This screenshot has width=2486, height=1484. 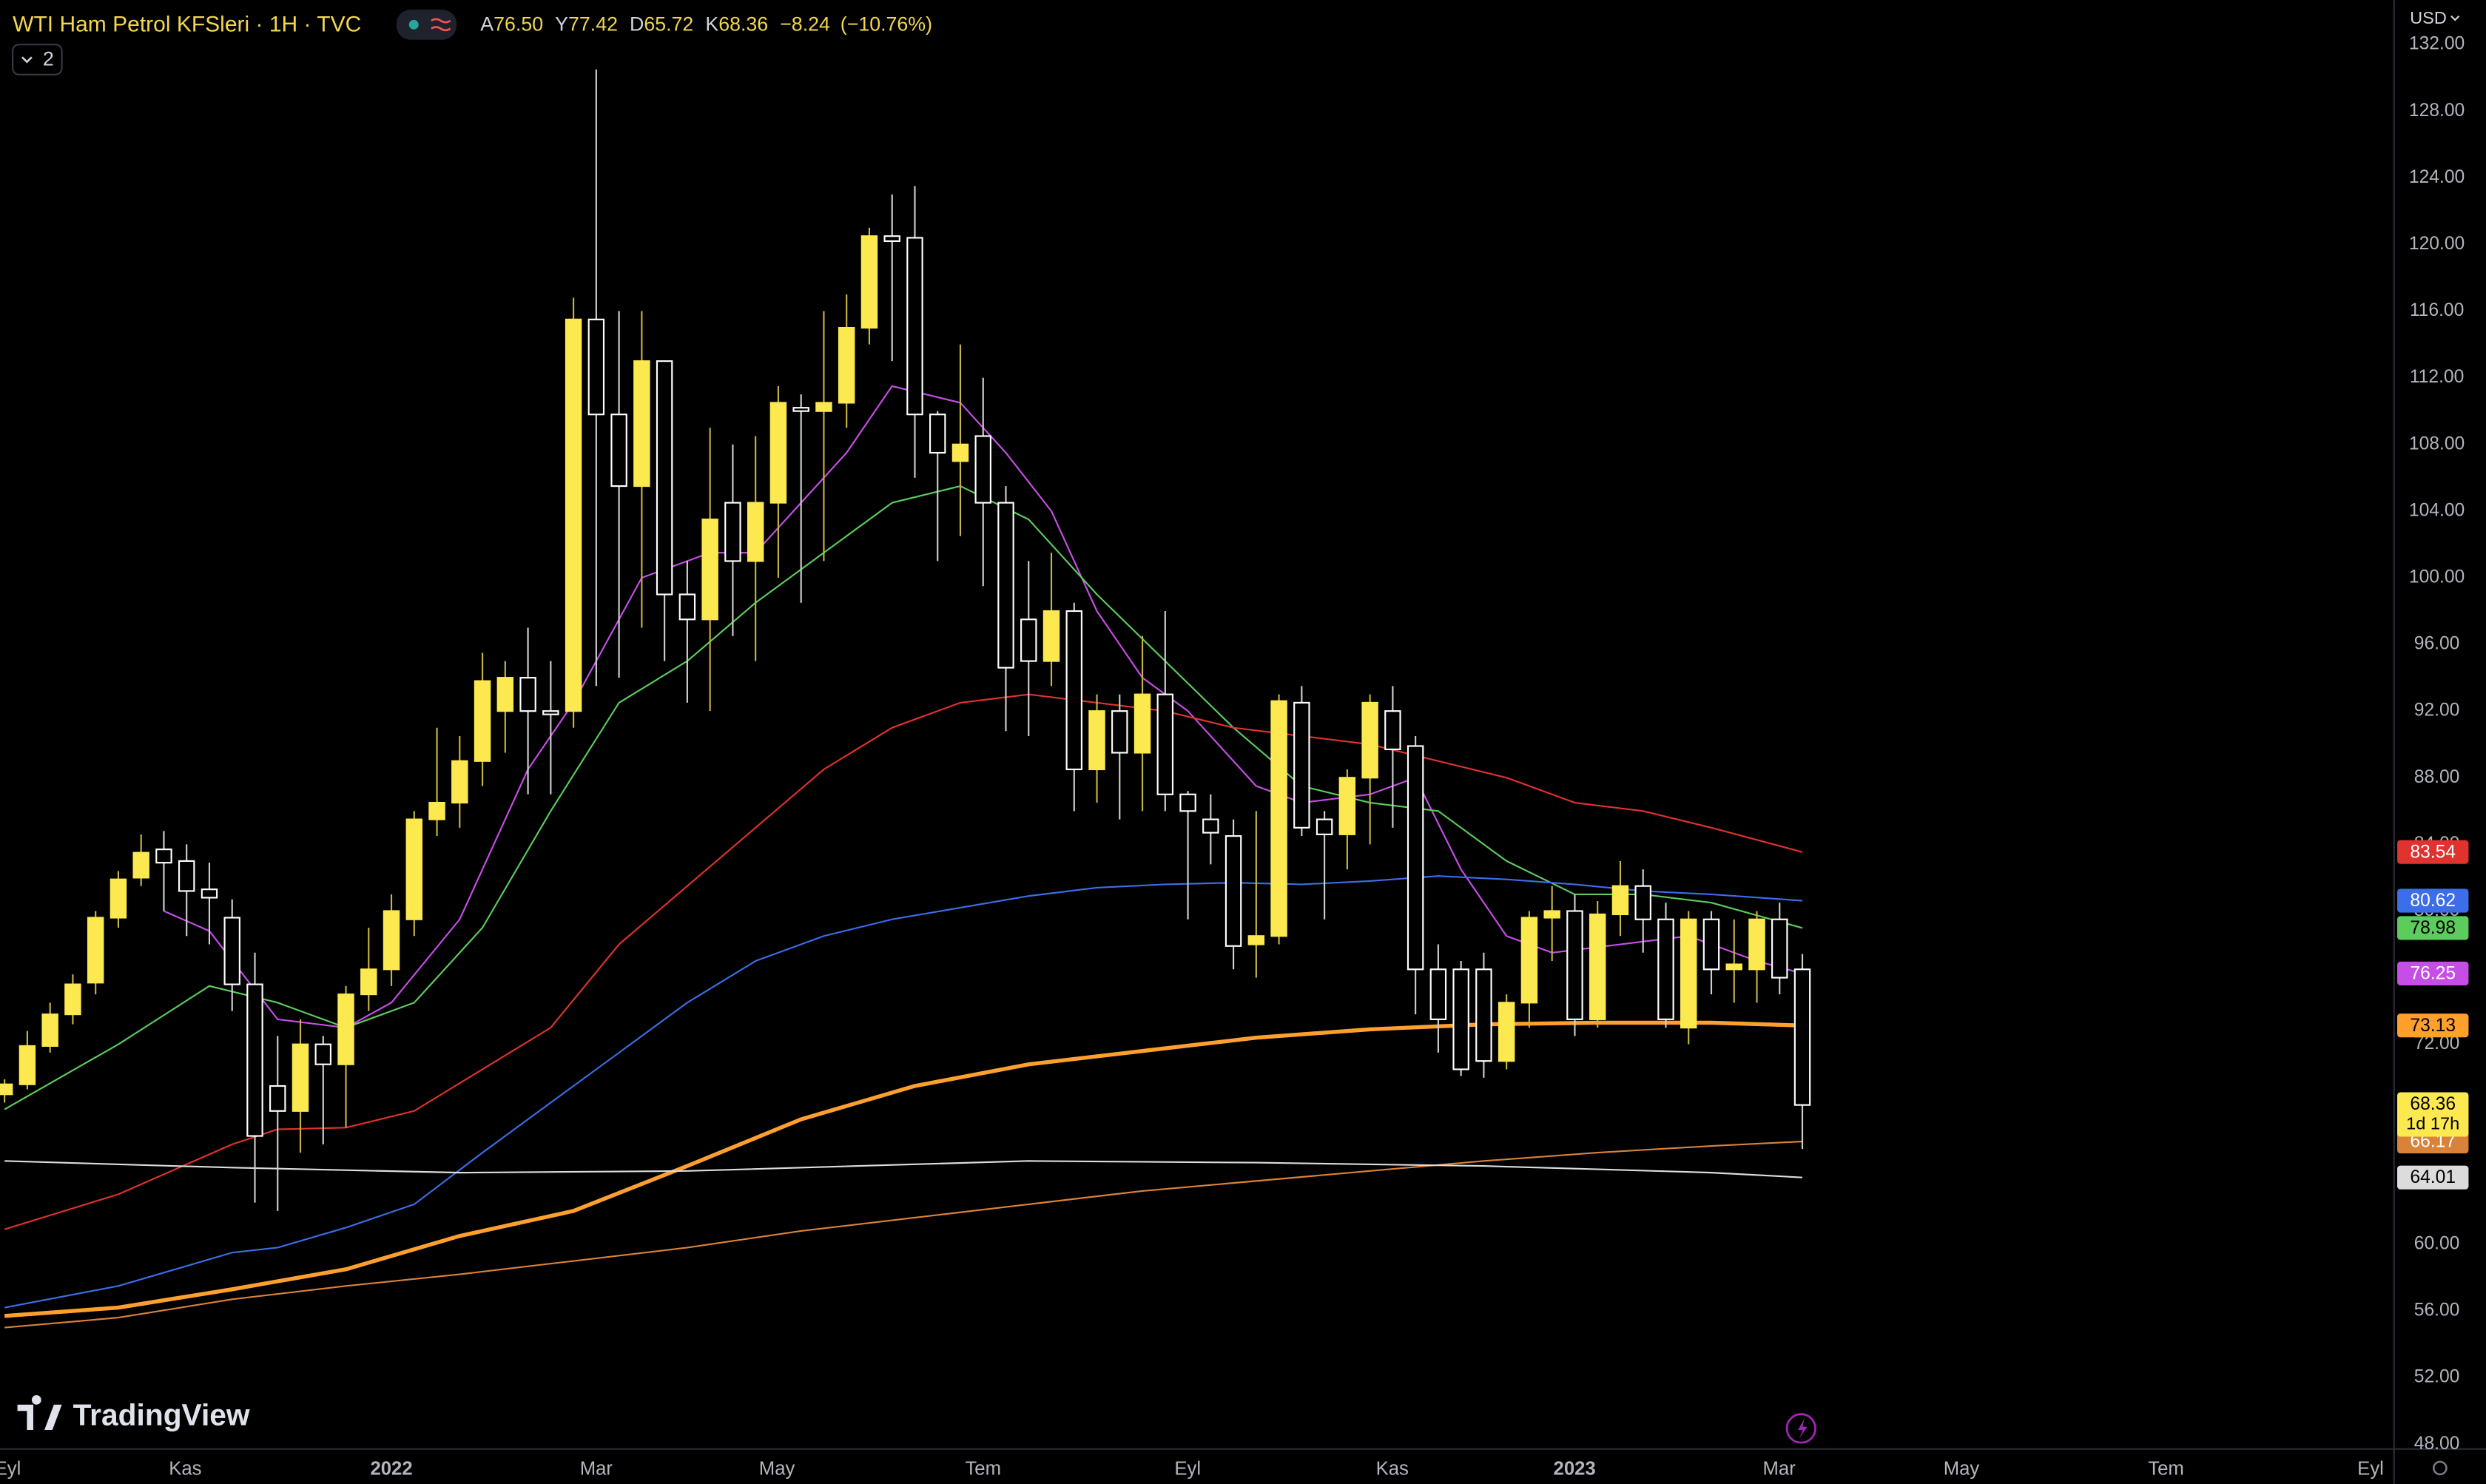 What do you see at coordinates (391, 1468) in the screenshot?
I see `x-tick-label: 2022` at bounding box center [391, 1468].